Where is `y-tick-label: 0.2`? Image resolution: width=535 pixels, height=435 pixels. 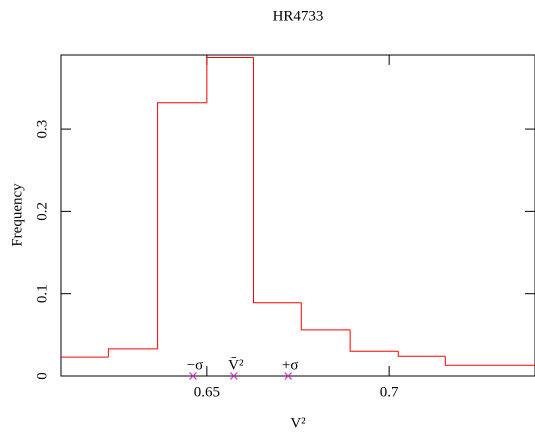
y-tick-label: 0.2 is located at coordinates (42, 211).